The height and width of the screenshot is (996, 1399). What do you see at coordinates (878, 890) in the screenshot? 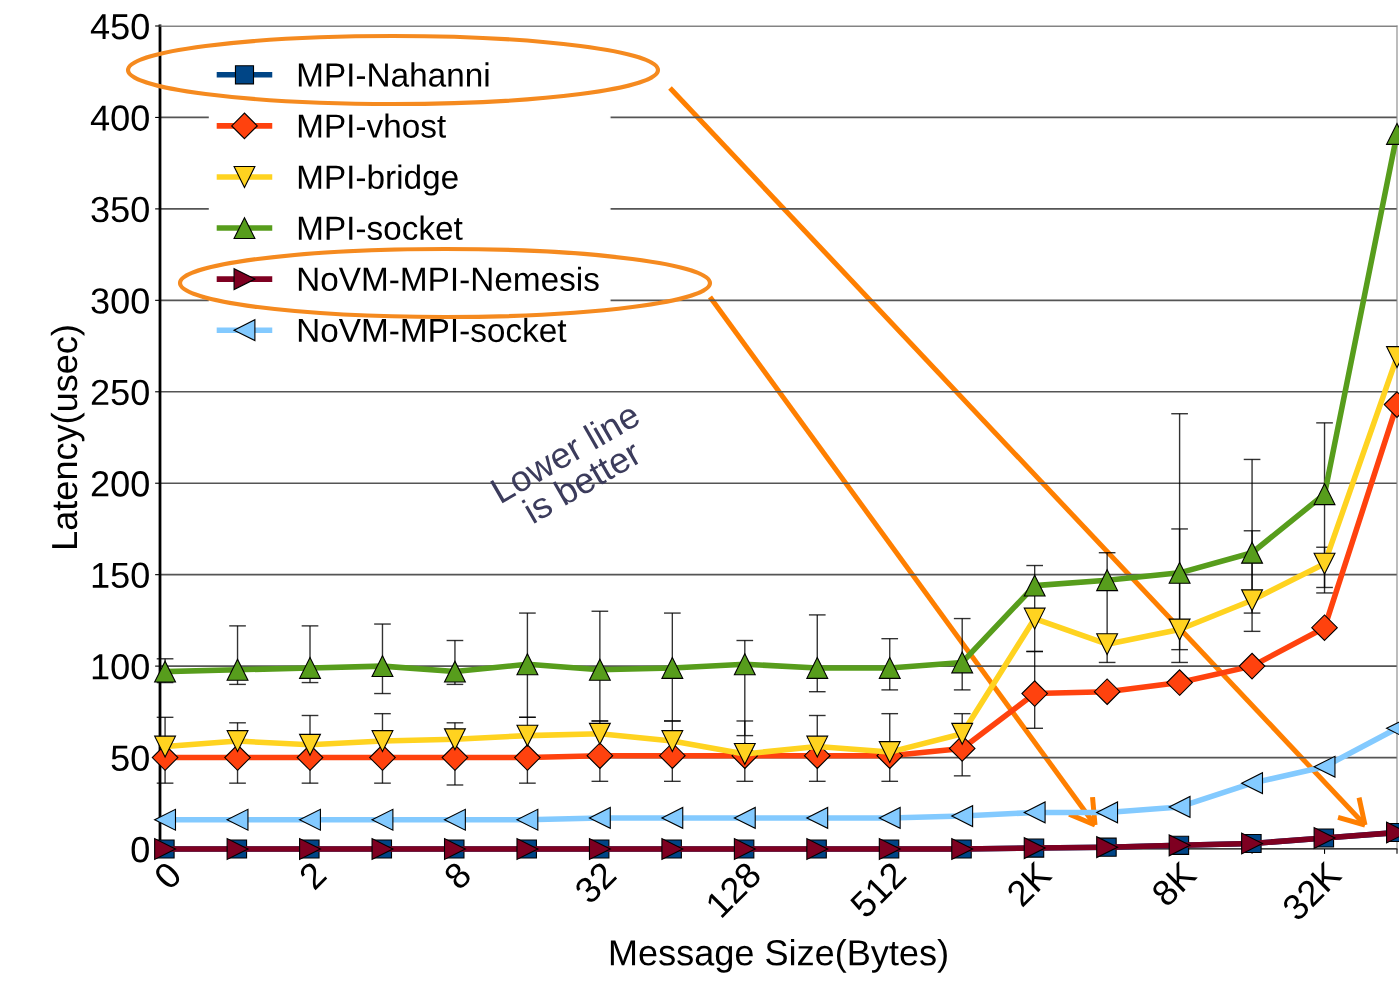
I see `x-tick-label: 512` at bounding box center [878, 890].